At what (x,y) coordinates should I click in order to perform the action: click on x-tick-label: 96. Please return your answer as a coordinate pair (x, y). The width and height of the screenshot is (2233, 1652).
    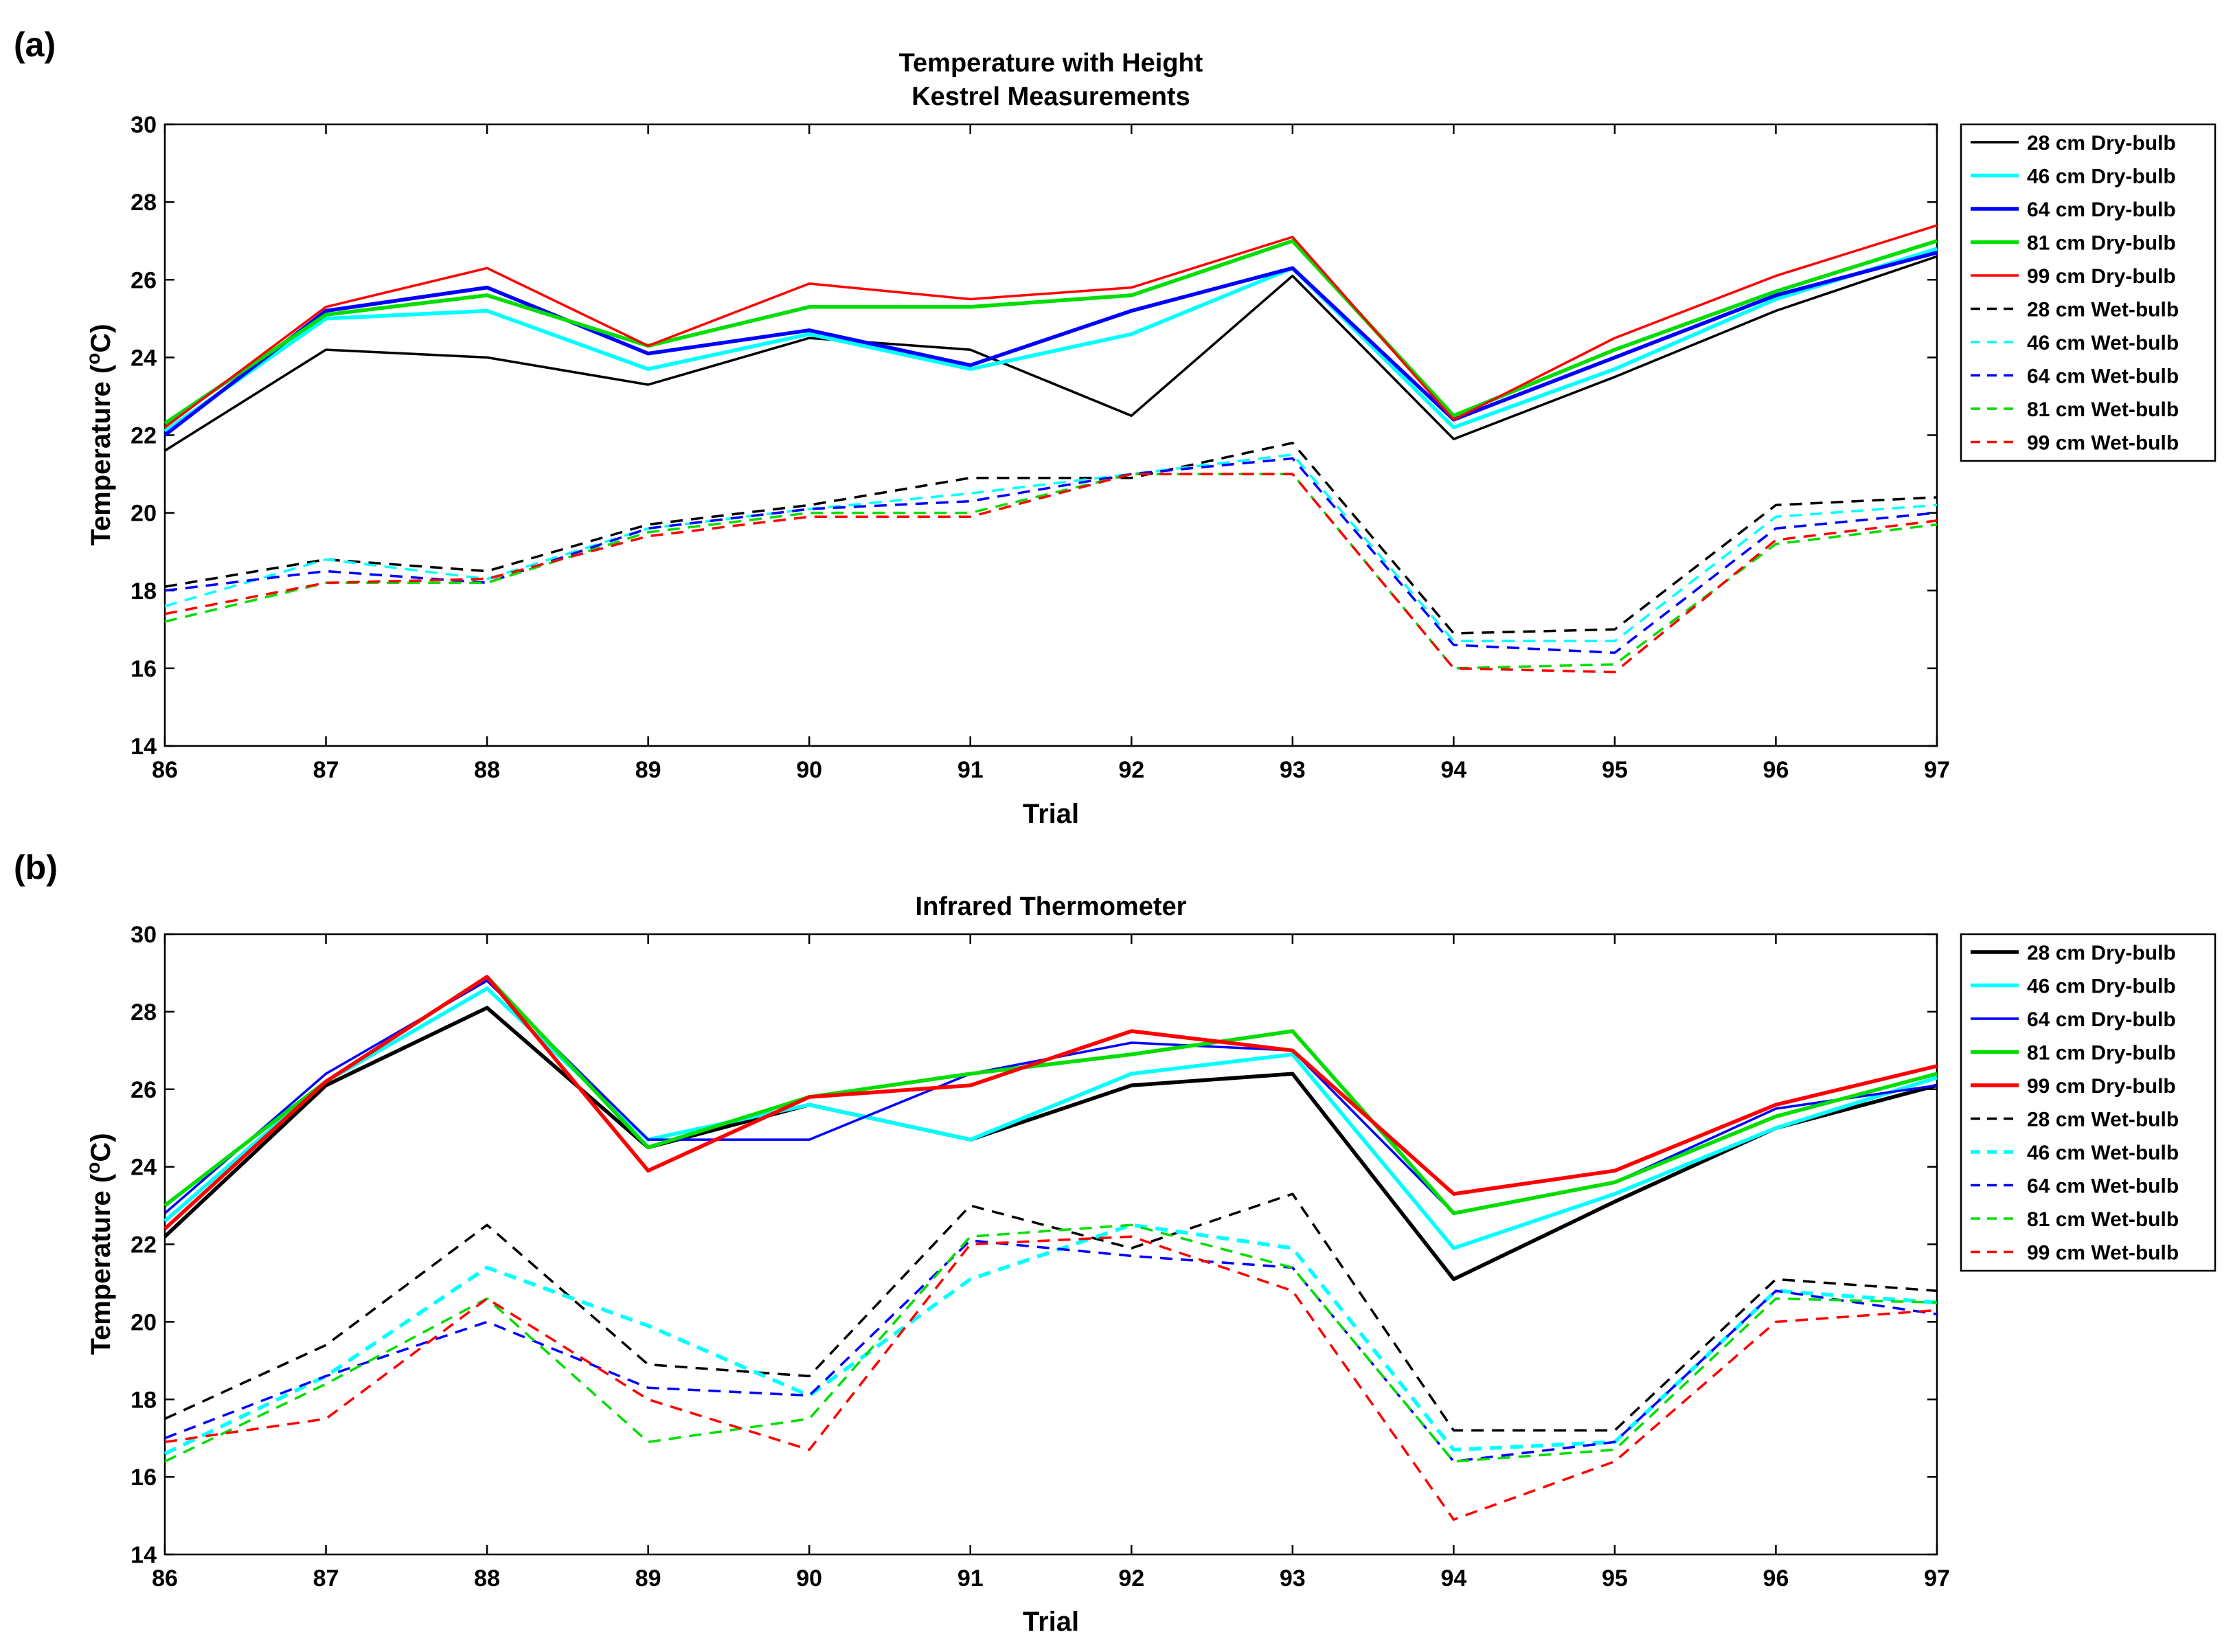
    Looking at the image, I should click on (1776, 770).